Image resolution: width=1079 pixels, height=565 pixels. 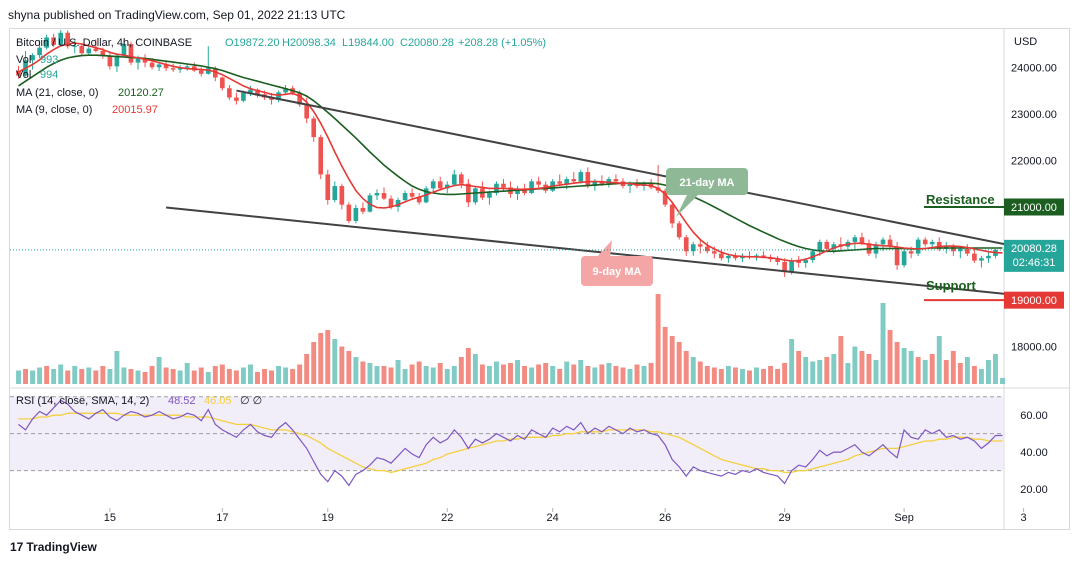 What do you see at coordinates (49, 75) in the screenshot?
I see `legend-vol-value-2: 994` at bounding box center [49, 75].